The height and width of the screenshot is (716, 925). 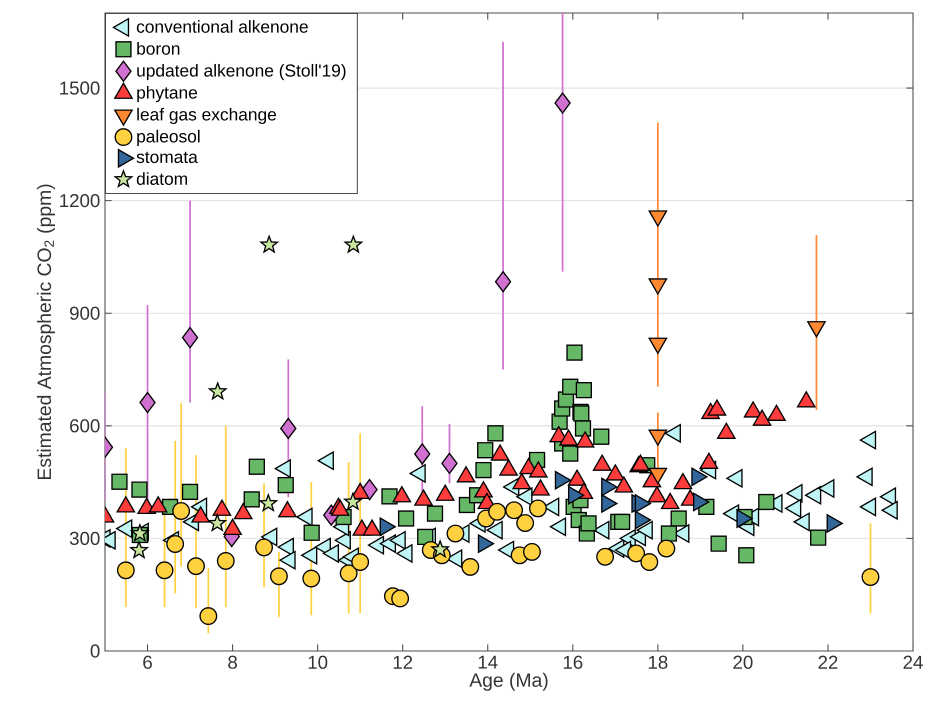 What do you see at coordinates (85, 539) in the screenshot?
I see `y-tick-label: 300` at bounding box center [85, 539].